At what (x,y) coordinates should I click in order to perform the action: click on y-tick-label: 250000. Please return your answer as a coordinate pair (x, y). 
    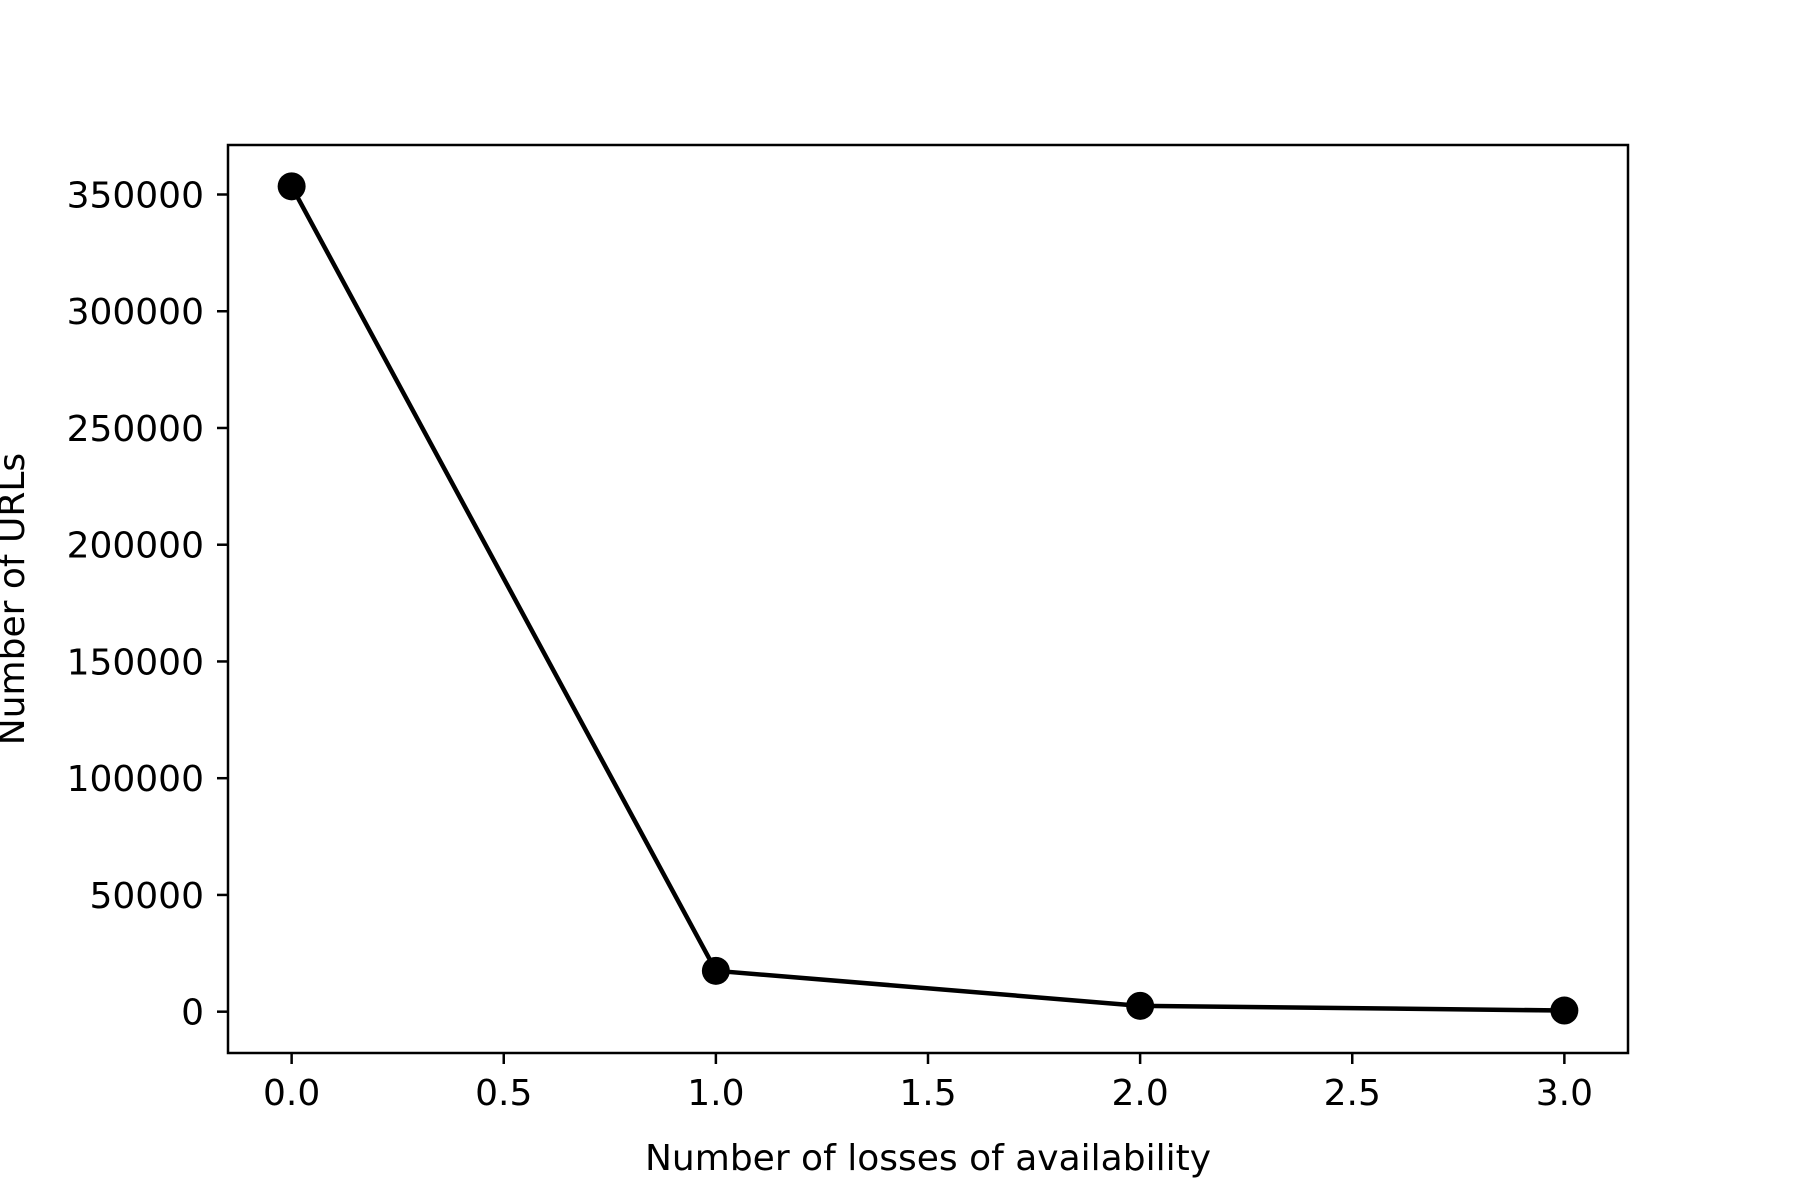
    Looking at the image, I should click on (135, 429).